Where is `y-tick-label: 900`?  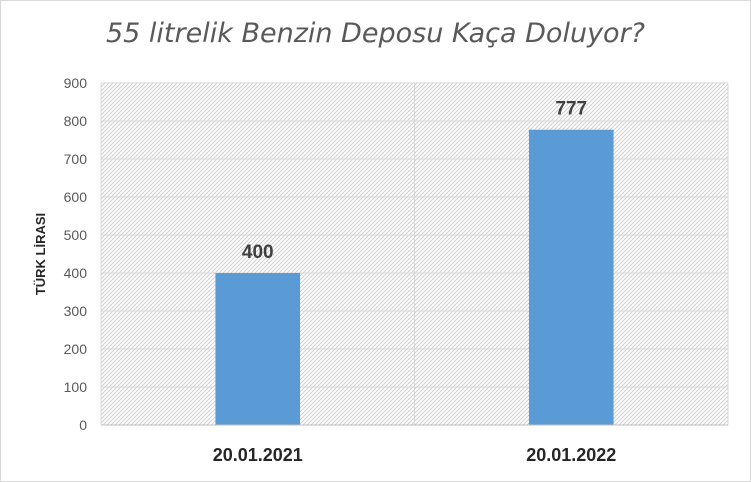
y-tick-label: 900 is located at coordinates (76, 83).